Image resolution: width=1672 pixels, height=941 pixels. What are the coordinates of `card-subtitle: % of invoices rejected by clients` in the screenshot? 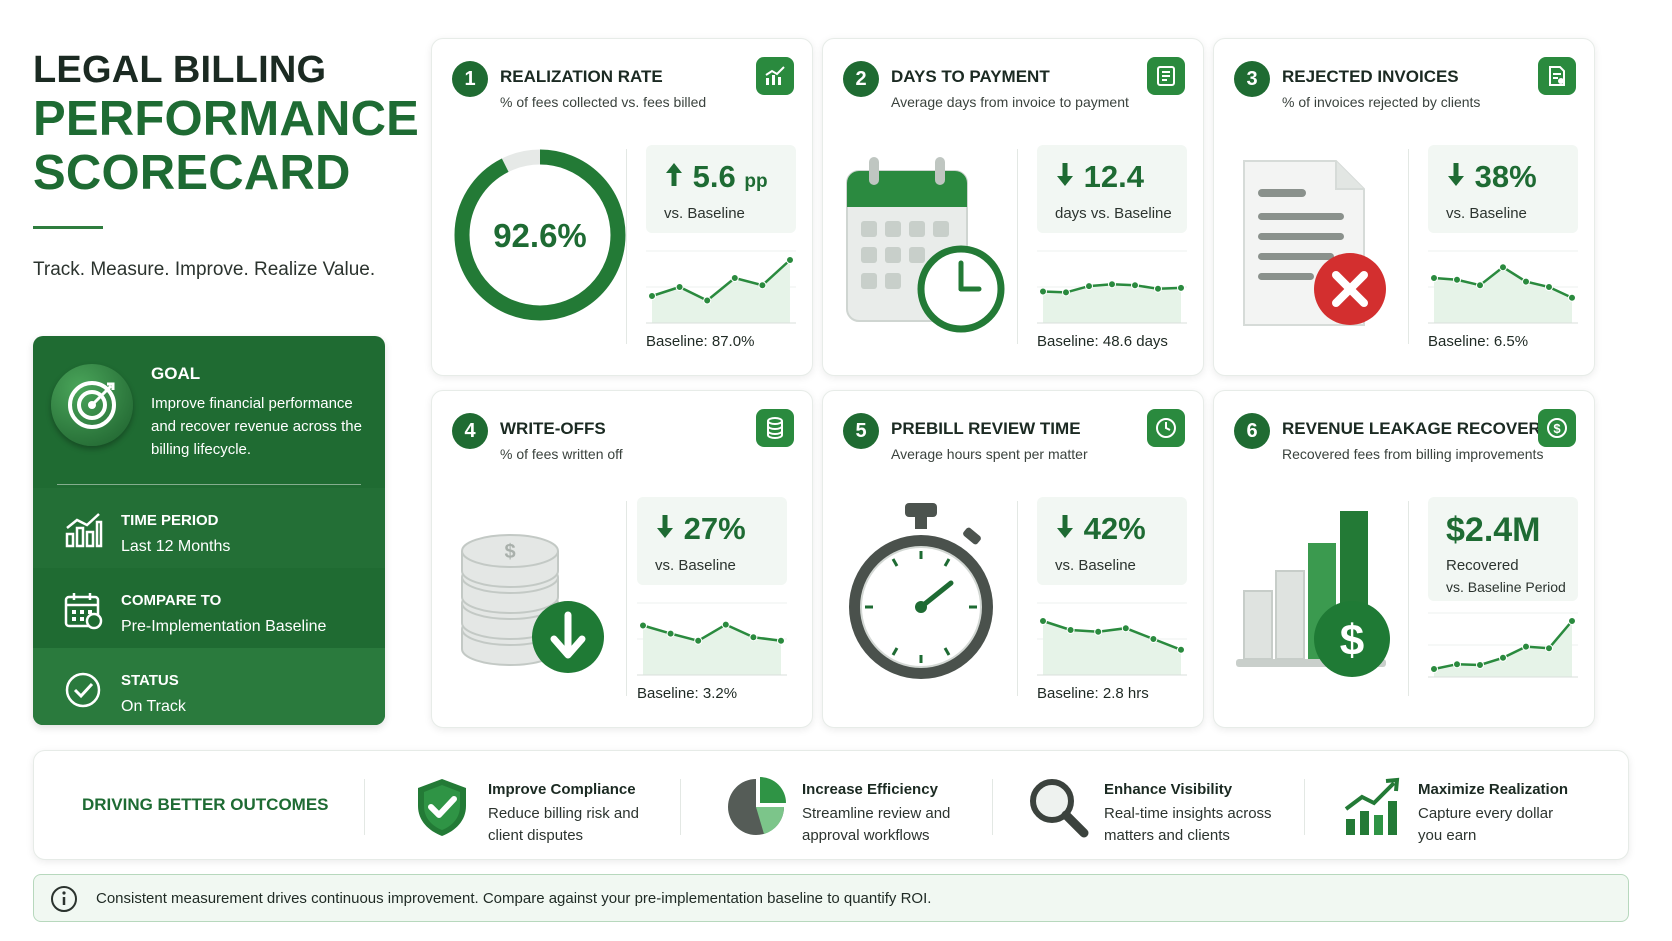 It's located at (1381, 102).